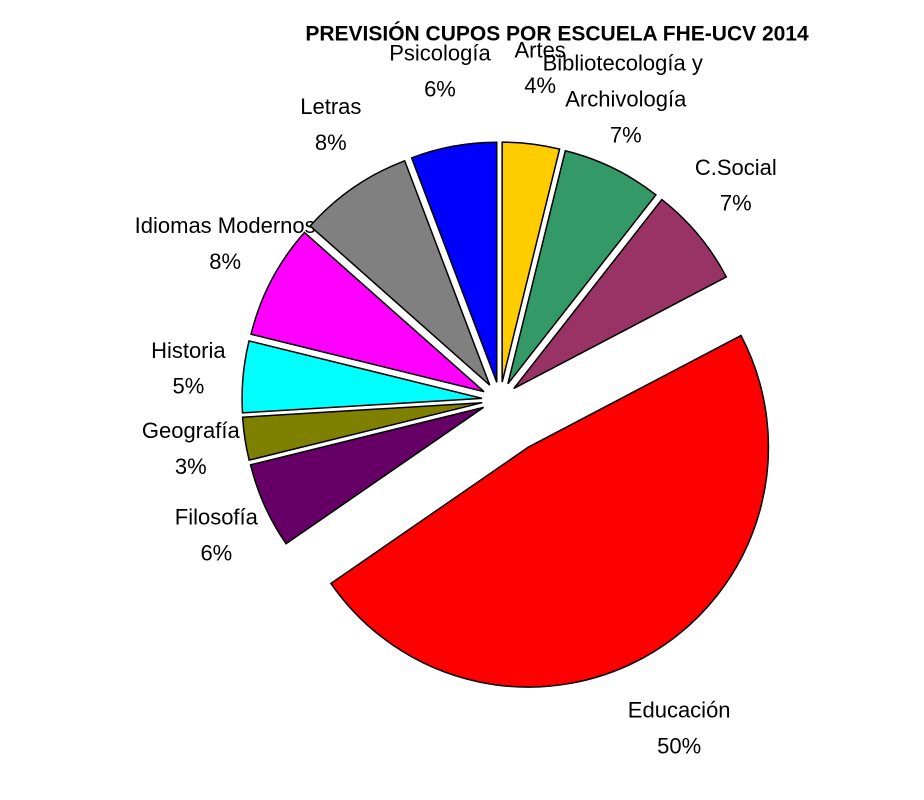  What do you see at coordinates (188, 350) in the screenshot?
I see `category-label: Historia` at bounding box center [188, 350].